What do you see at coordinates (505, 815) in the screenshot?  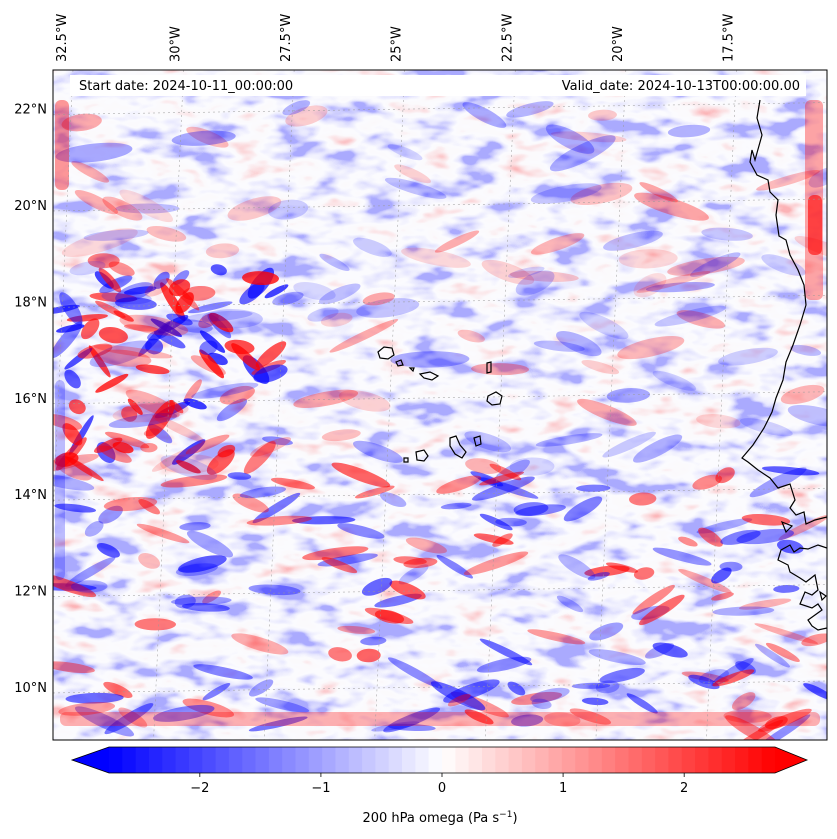 I see `colorbar-label-superscript: −1` at bounding box center [505, 815].